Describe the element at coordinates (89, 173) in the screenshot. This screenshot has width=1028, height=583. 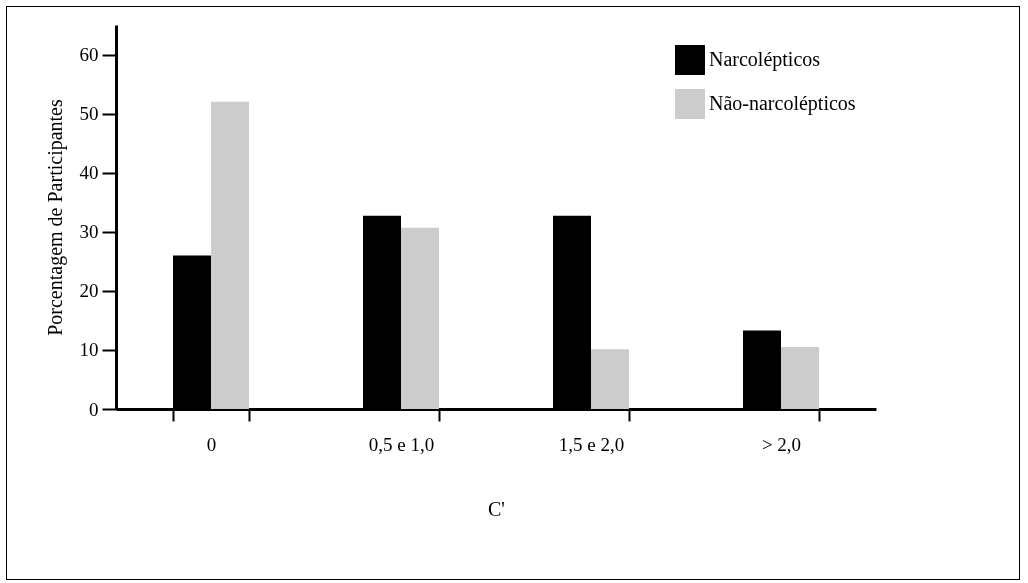
I see `y-tick-label: 40` at that location.